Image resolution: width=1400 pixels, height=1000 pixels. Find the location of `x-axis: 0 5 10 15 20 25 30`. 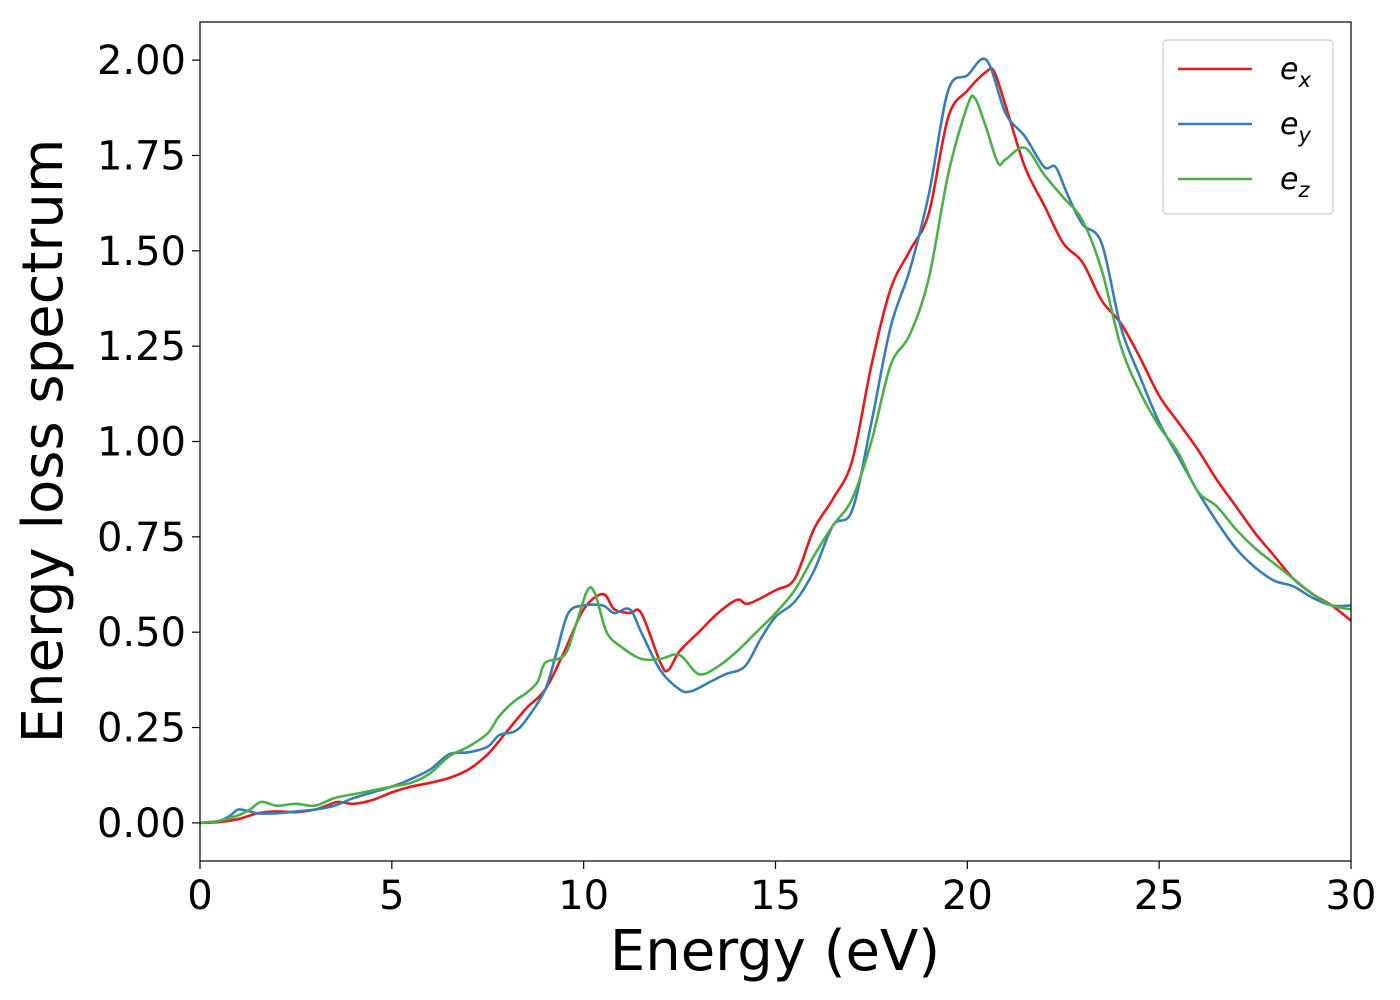

x-axis: 0 5 10 15 20 25 30 is located at coordinates (781, 890).